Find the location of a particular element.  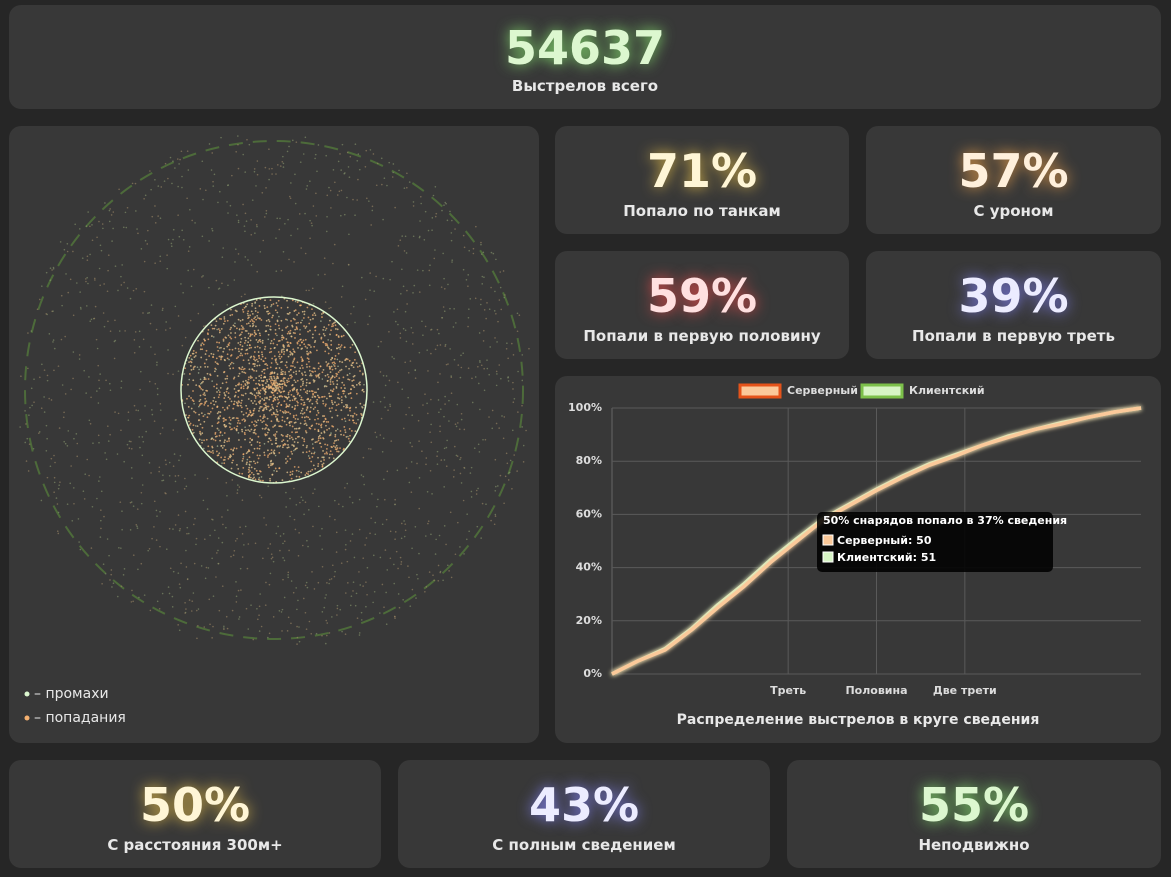

scatter-legend: – промахи – попадания is located at coordinates (75, 706).